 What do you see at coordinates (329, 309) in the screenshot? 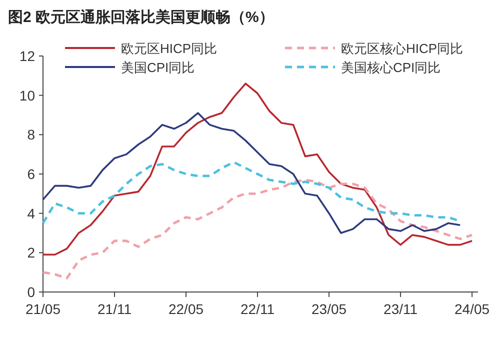
I see `x-tick-label: 23/05` at bounding box center [329, 309].